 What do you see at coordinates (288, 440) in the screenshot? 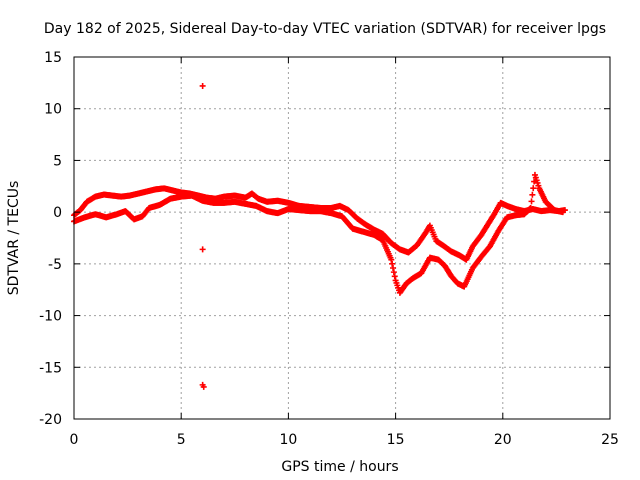
I see `x-tick-label: 10` at bounding box center [288, 440].